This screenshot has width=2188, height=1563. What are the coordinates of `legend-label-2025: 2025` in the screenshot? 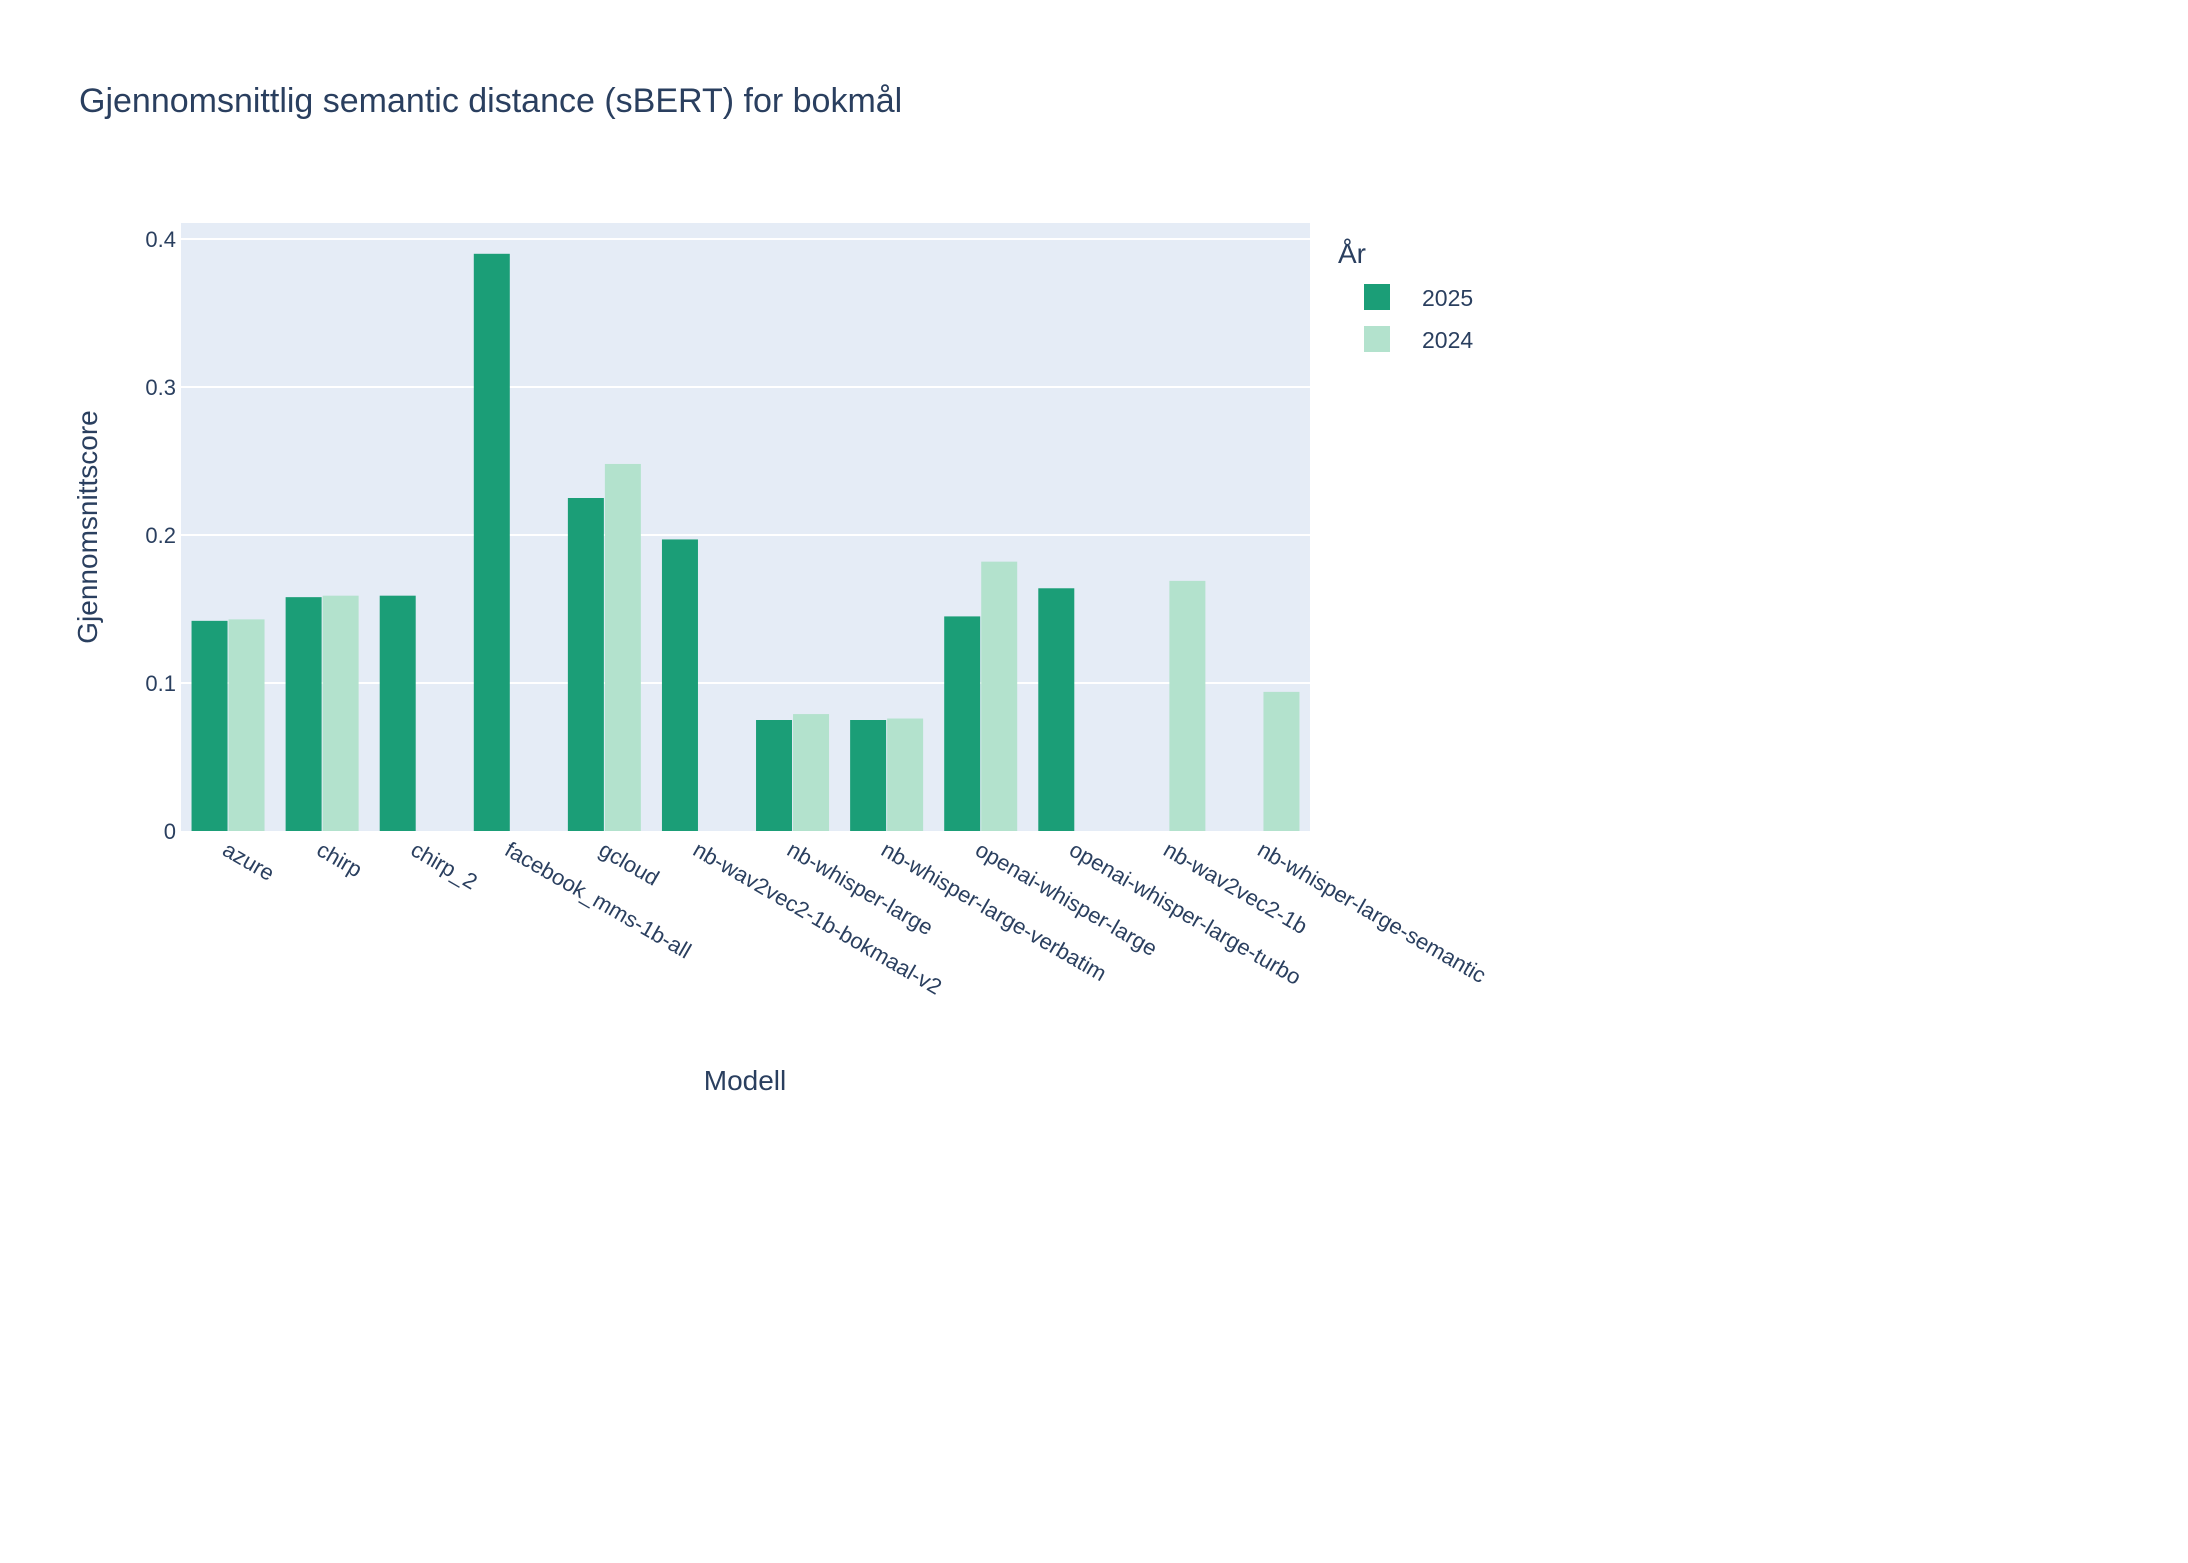 It's located at (1447, 298).